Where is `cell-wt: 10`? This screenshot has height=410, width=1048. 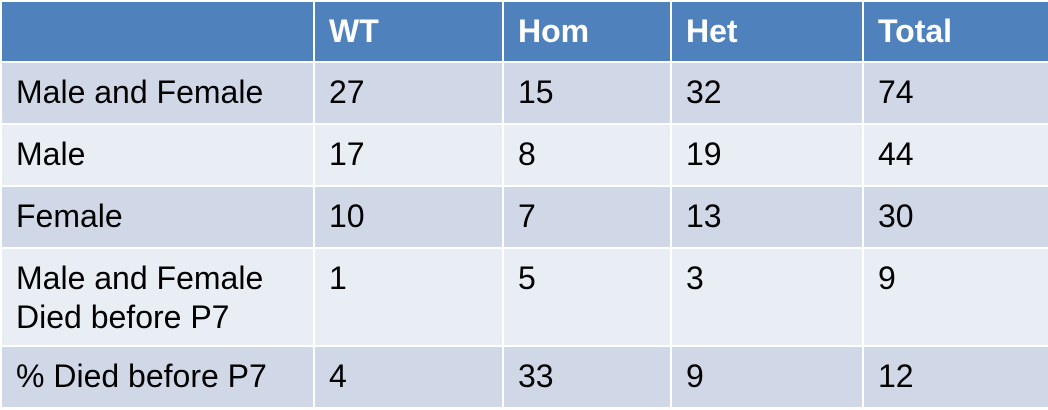
cell-wt: 10 is located at coordinates (408, 217).